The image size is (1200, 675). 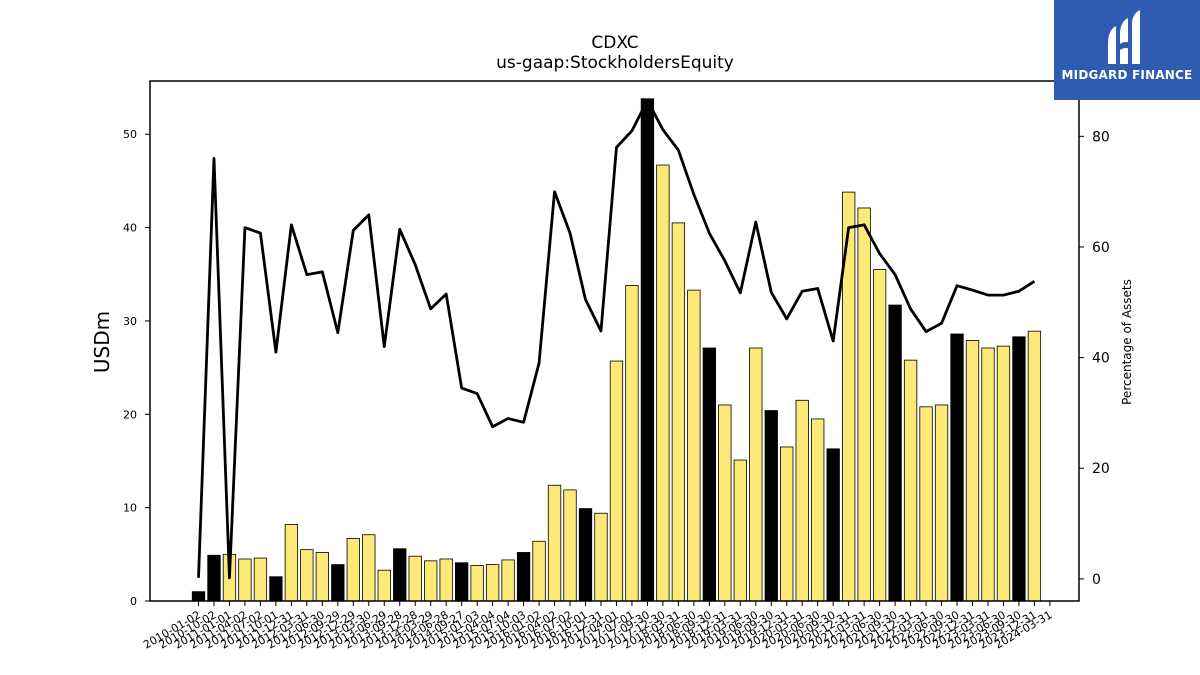 What do you see at coordinates (614, 43) in the screenshot?
I see `chart-title: CDXC` at bounding box center [614, 43].